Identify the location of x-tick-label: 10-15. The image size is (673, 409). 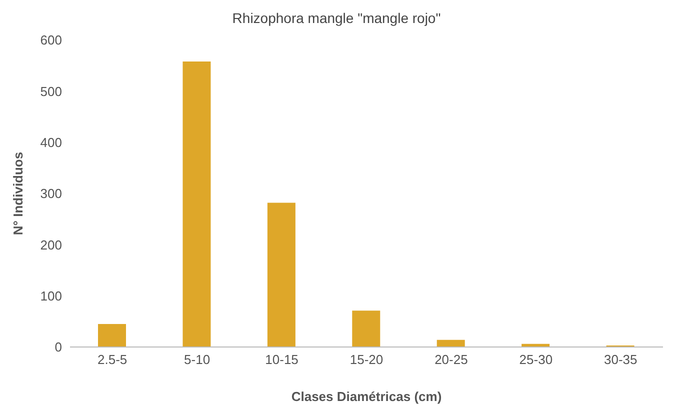
(281, 360).